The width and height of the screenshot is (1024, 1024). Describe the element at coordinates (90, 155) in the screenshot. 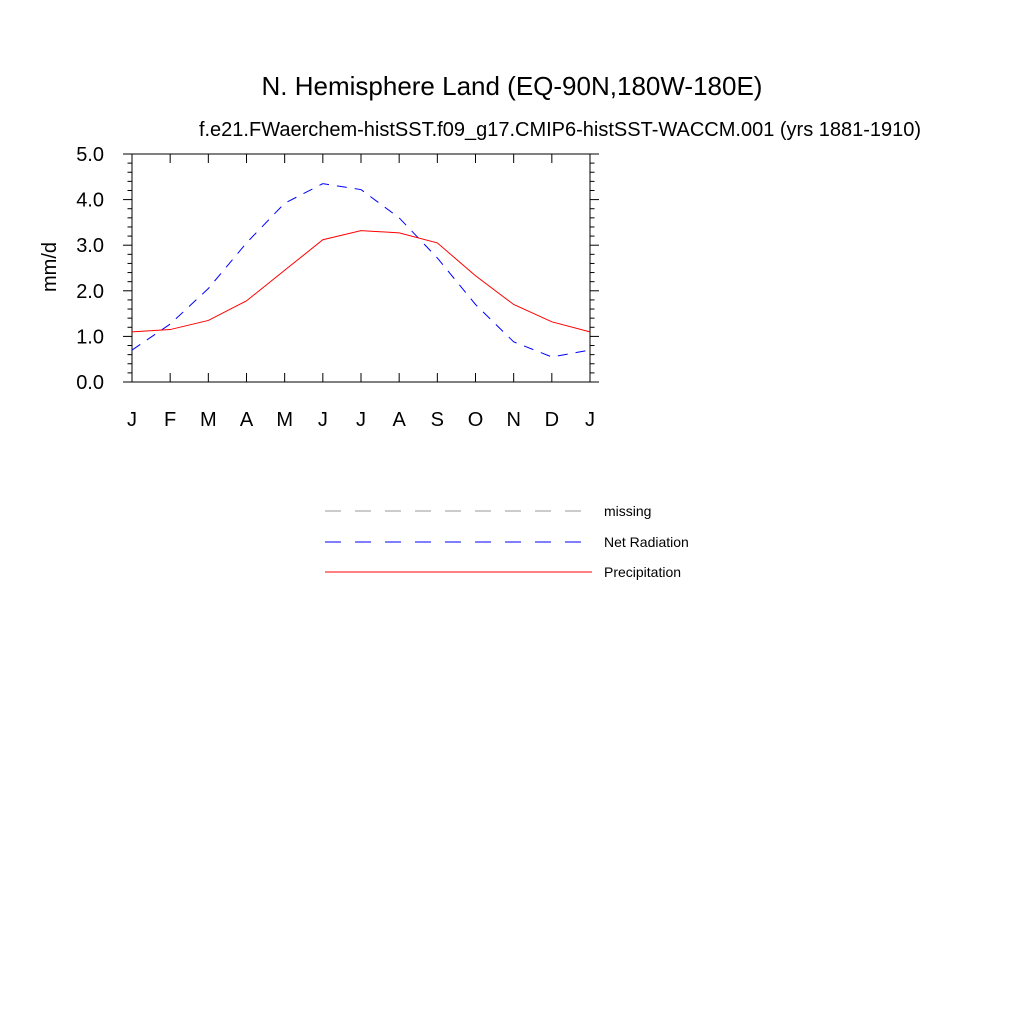

I see `y-tick-label: 5.0` at that location.